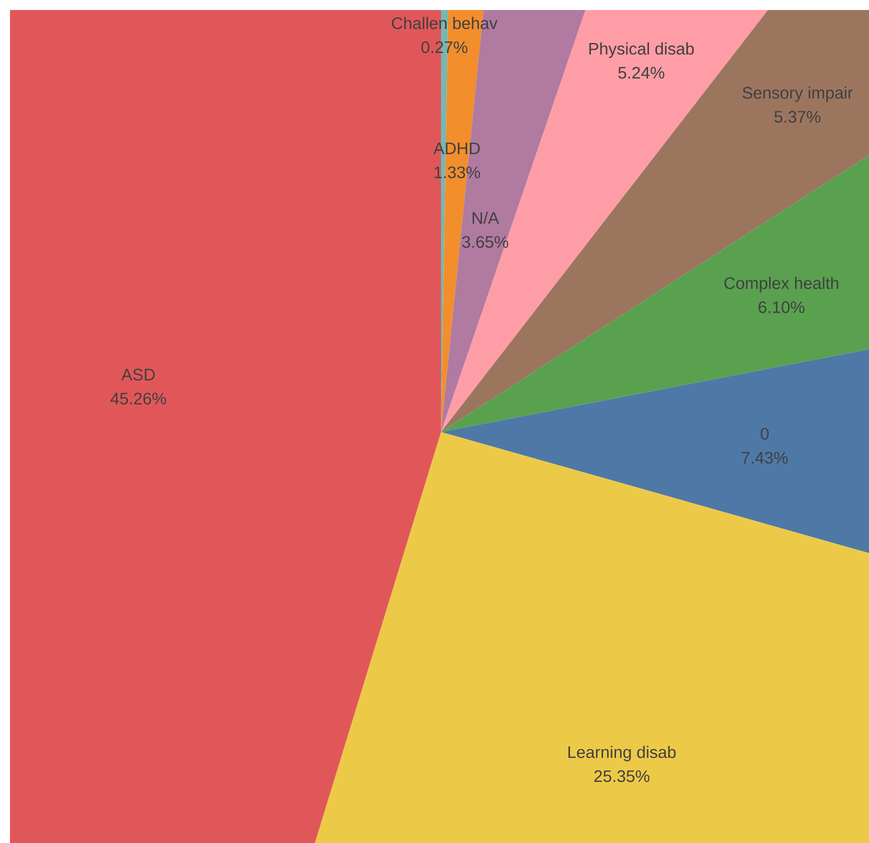 The height and width of the screenshot is (843, 869). What do you see at coordinates (797, 94) in the screenshot?
I see `slice-label: Sensory impair` at bounding box center [797, 94].